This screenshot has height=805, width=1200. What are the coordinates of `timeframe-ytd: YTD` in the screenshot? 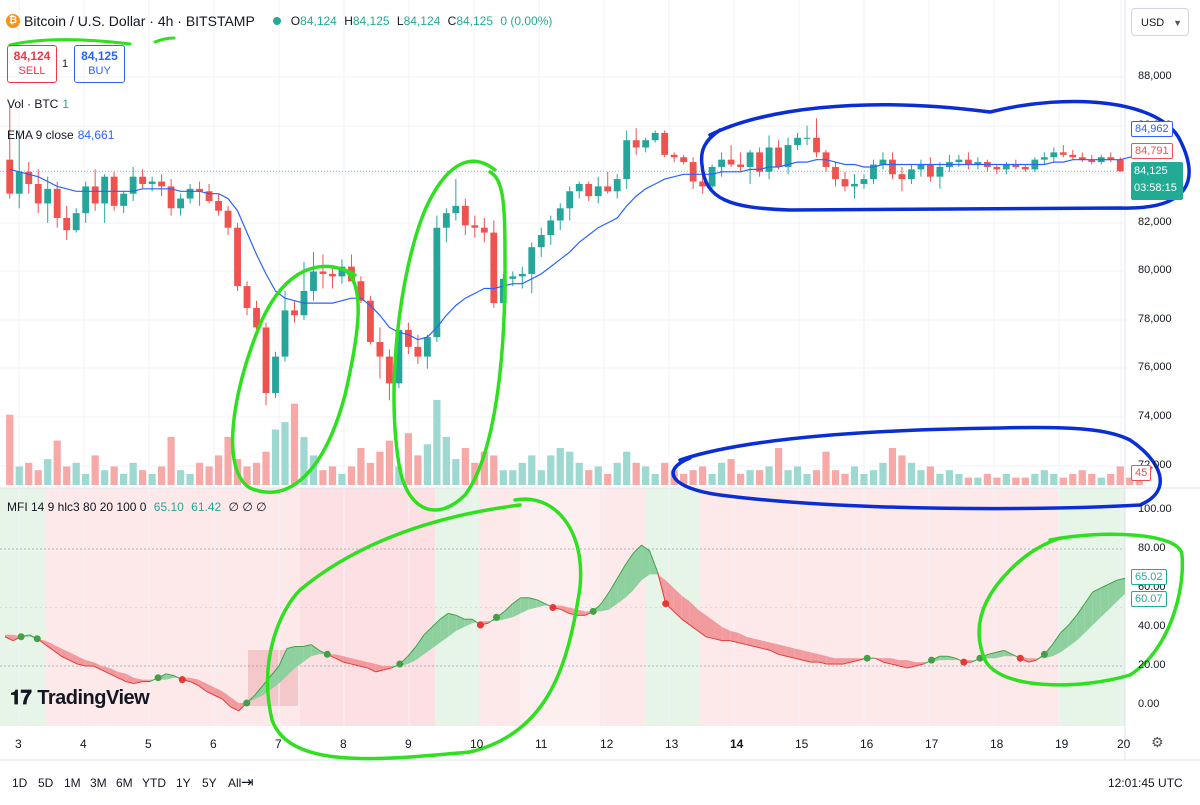 It's located at (154, 783).